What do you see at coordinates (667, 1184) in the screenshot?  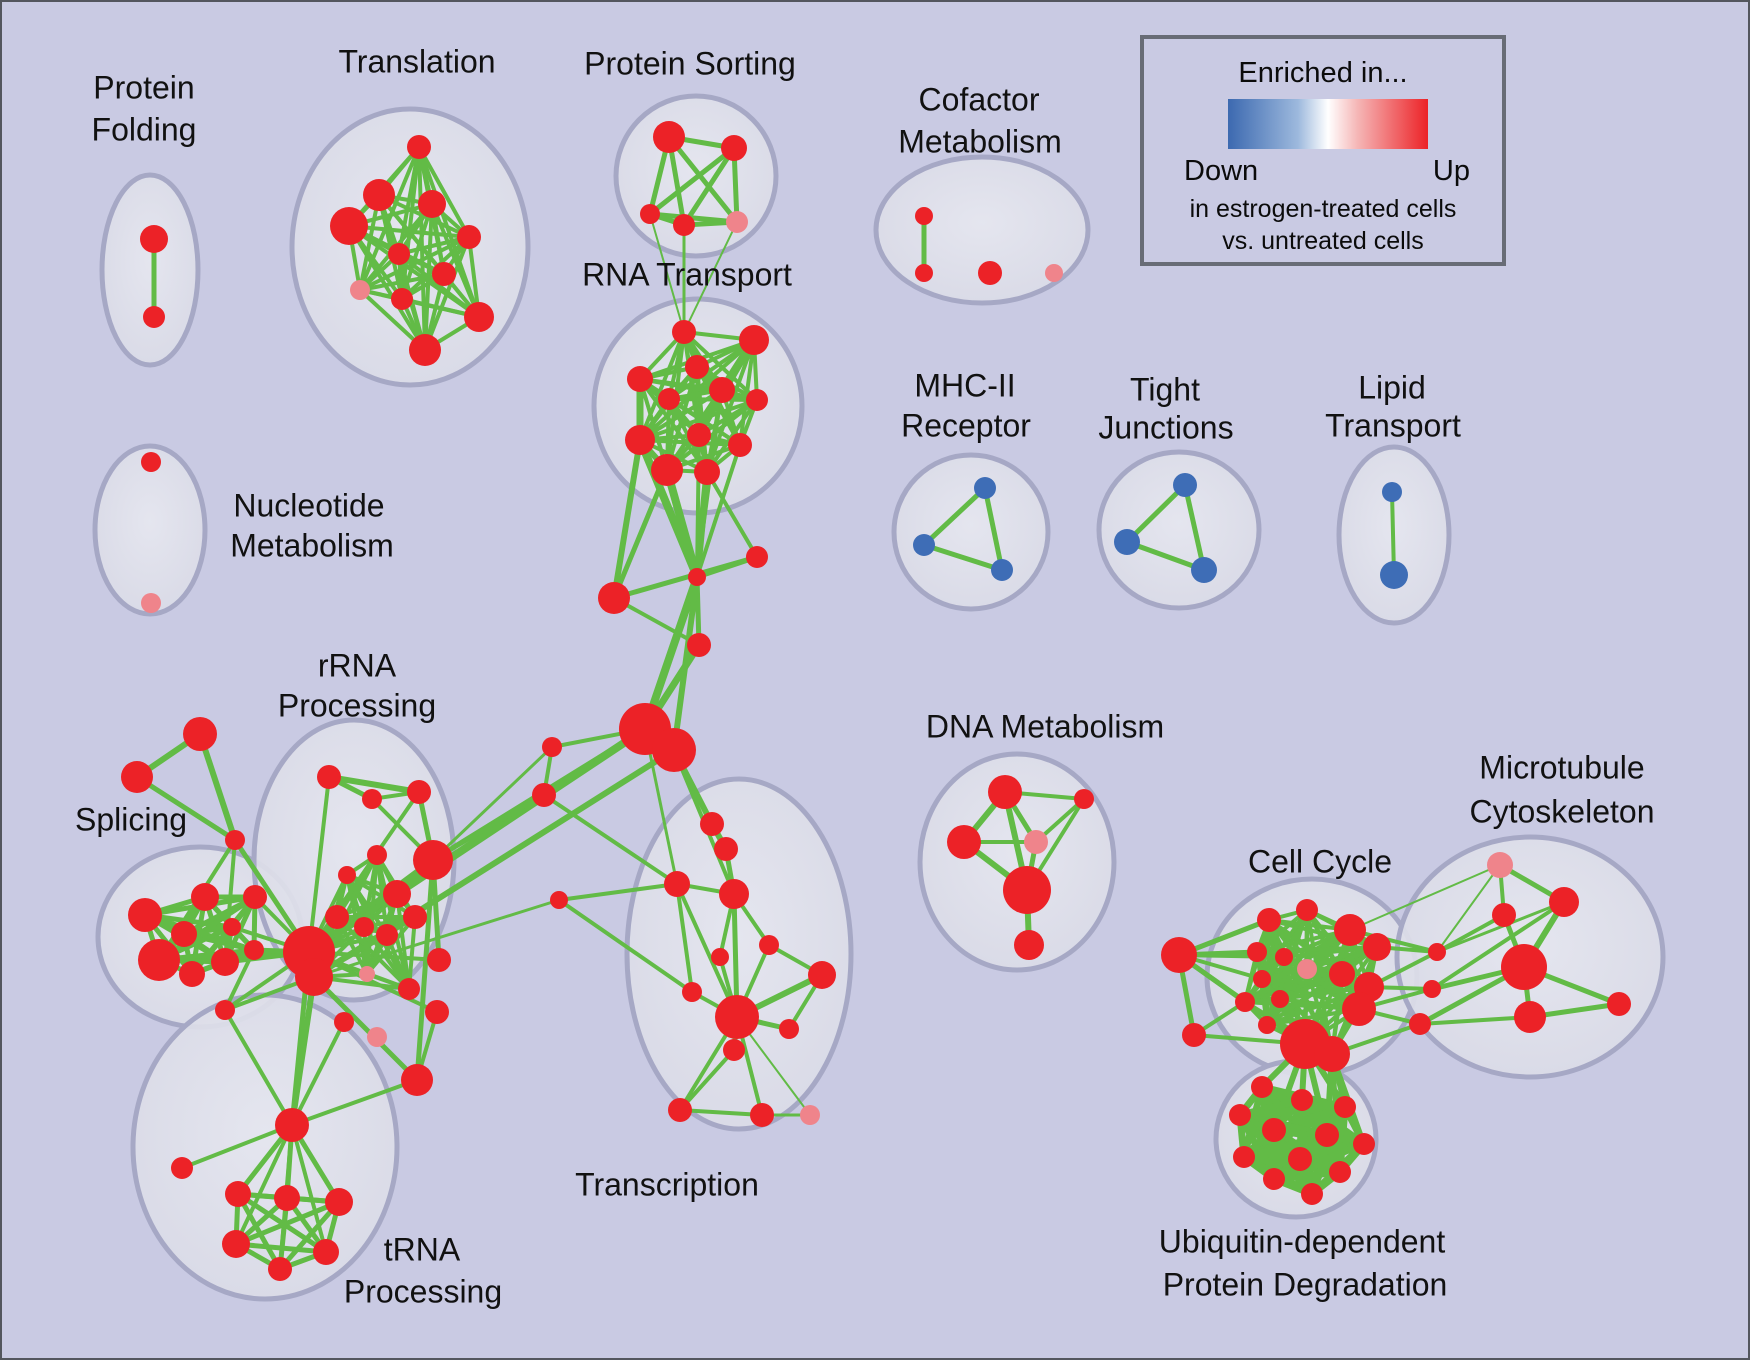 I see `cluster-label-transcription: Transcription` at bounding box center [667, 1184].